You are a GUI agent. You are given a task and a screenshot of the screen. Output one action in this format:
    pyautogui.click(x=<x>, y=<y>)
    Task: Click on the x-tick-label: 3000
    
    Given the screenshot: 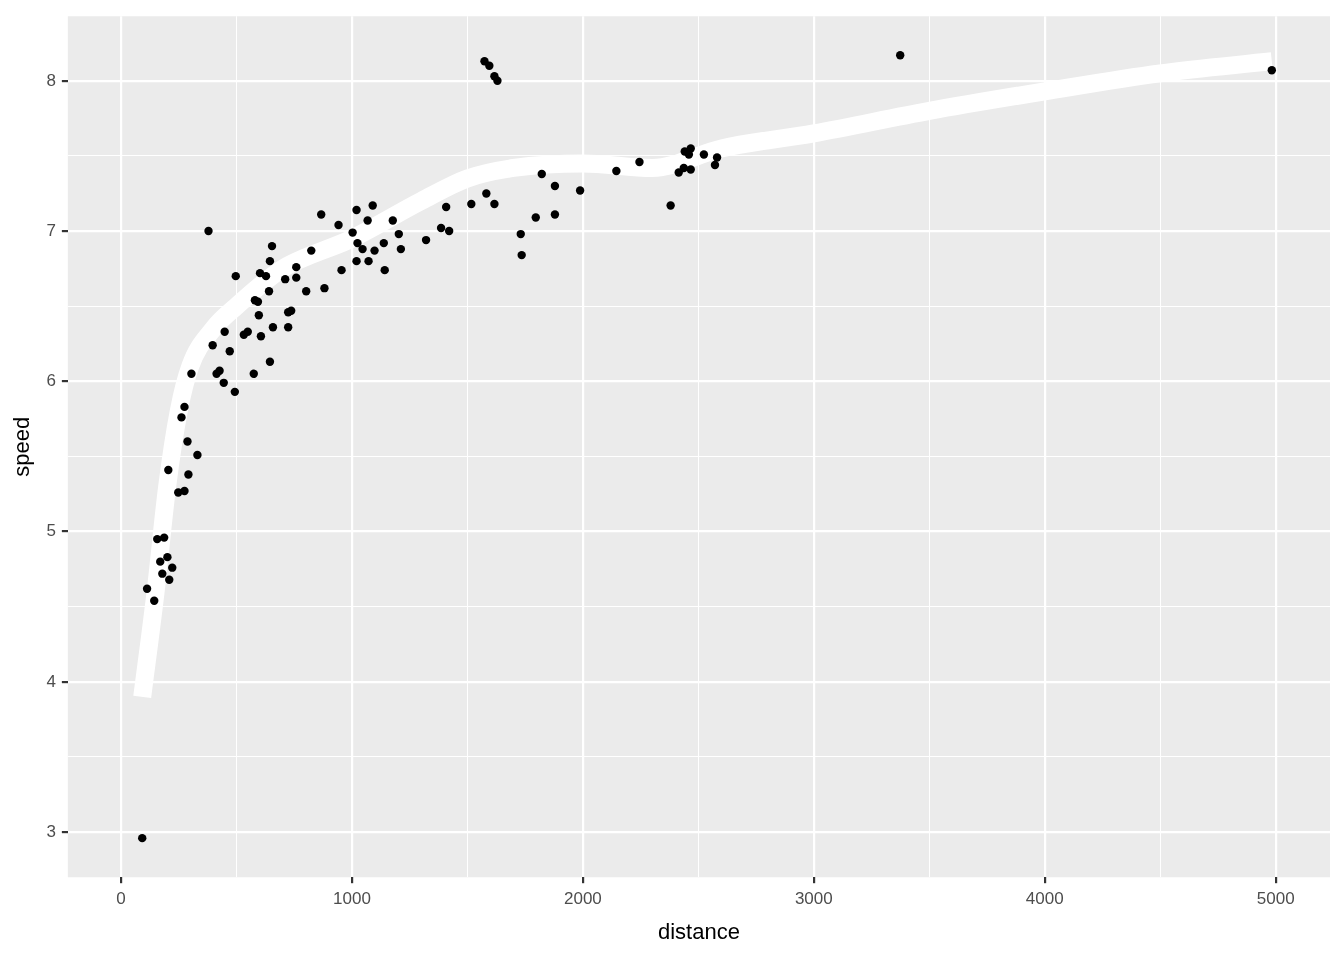 What is the action you would take?
    pyautogui.click(x=813, y=899)
    